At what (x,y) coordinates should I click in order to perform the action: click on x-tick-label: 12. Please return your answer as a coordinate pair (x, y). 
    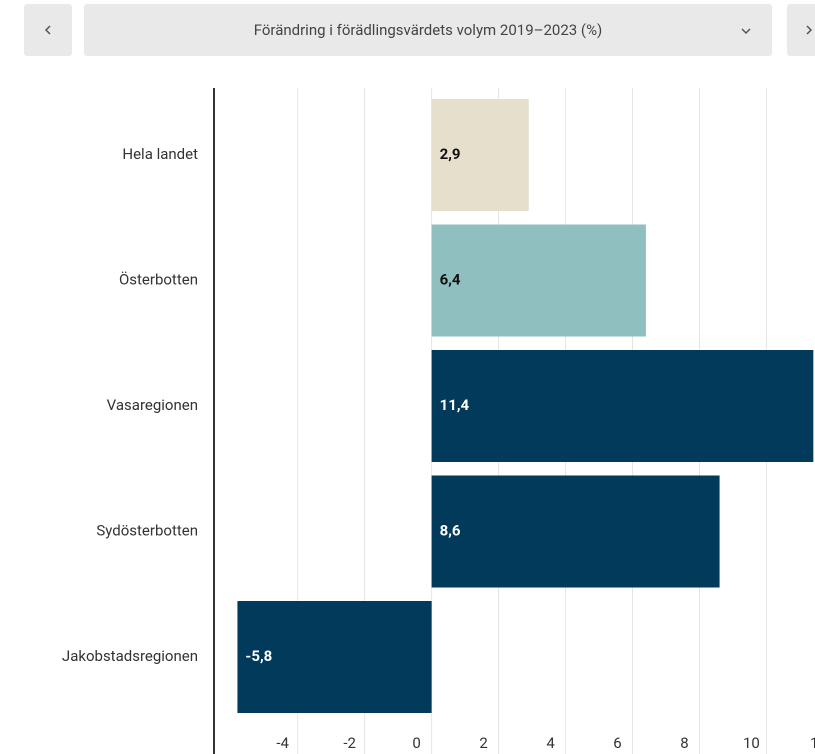
    Looking at the image, I should click on (812, 743).